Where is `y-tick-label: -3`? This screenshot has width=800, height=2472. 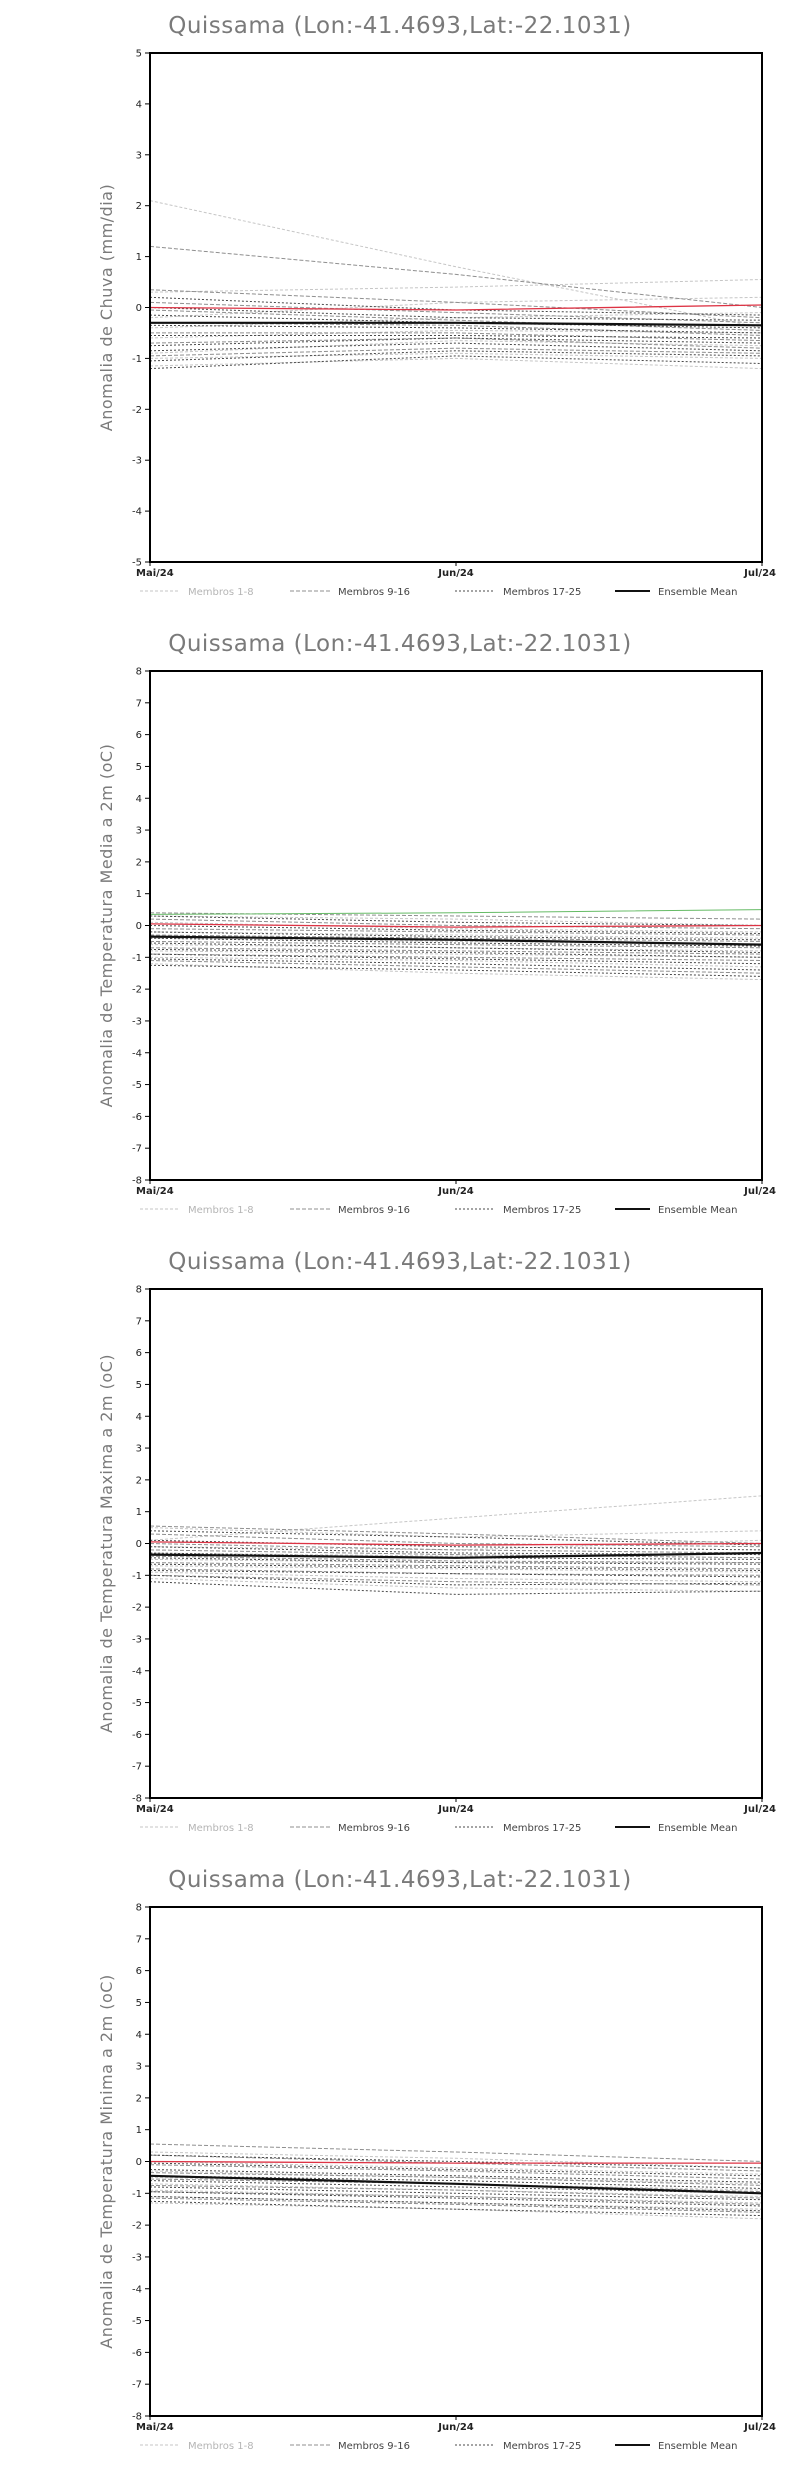 y-tick-label: -3 is located at coordinates (137, 2257).